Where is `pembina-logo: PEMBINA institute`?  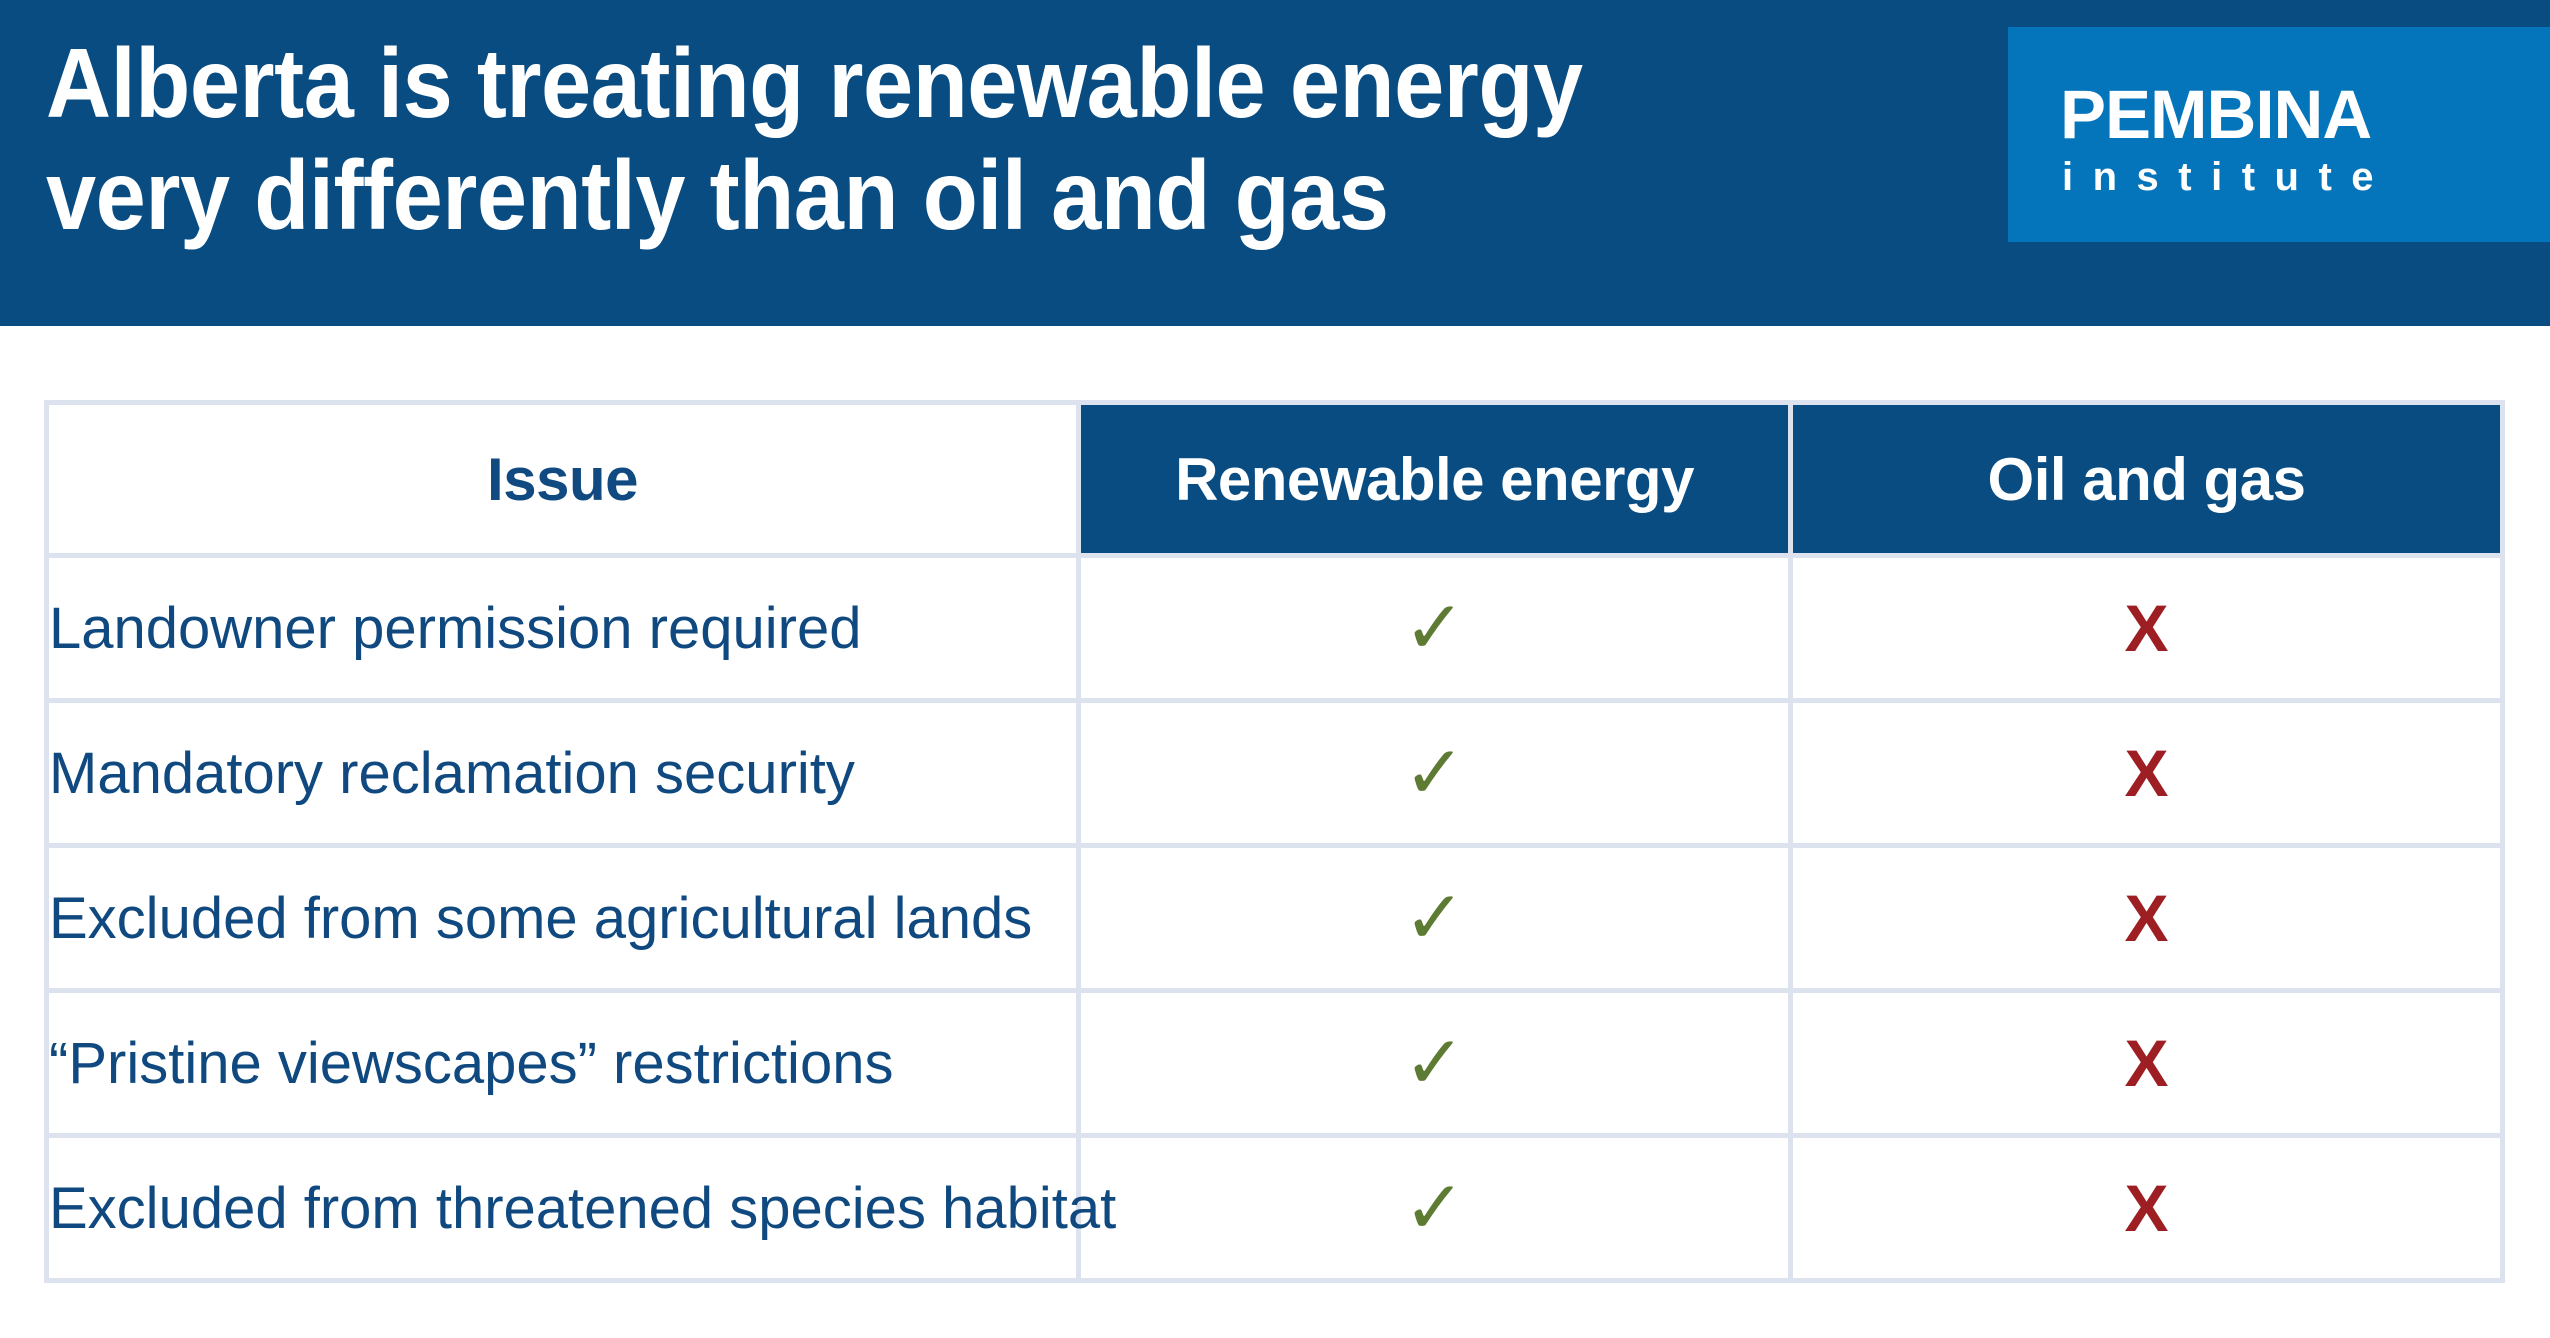
pembina-logo: PEMBINA institute is located at coordinates (2279, 134).